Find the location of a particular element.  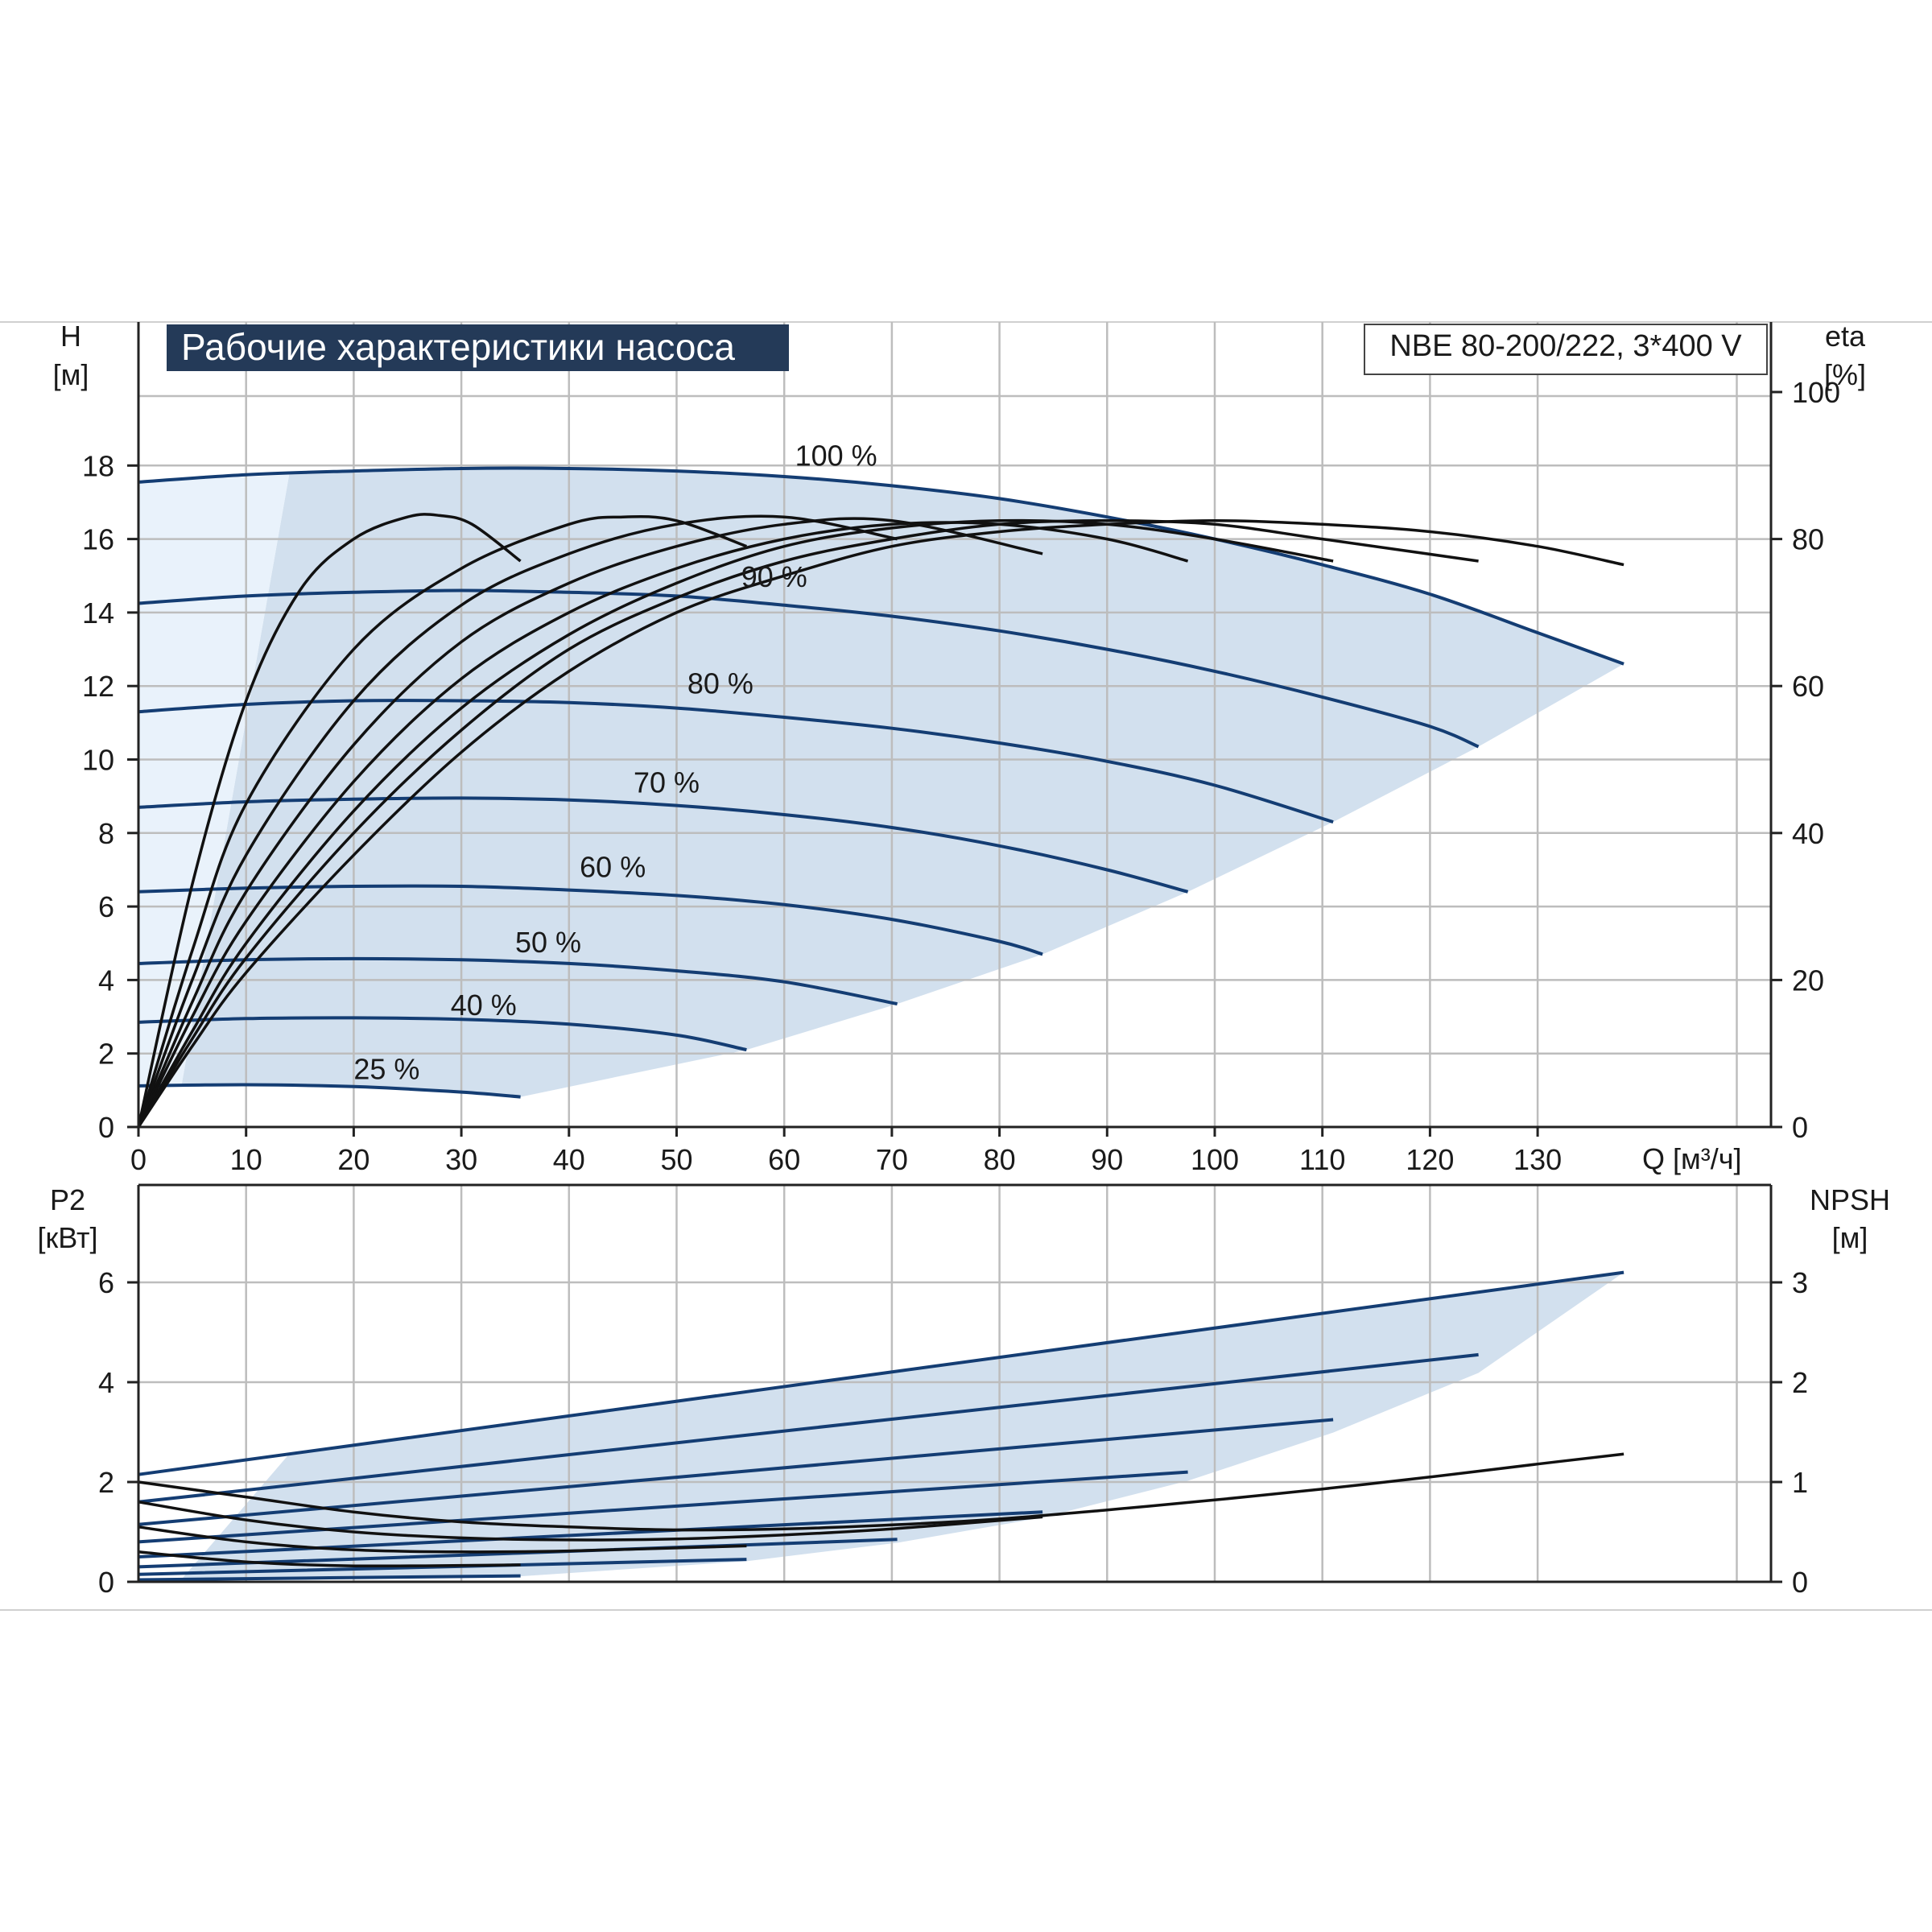

y-left-tick-label: 18 is located at coordinates (98, 465).